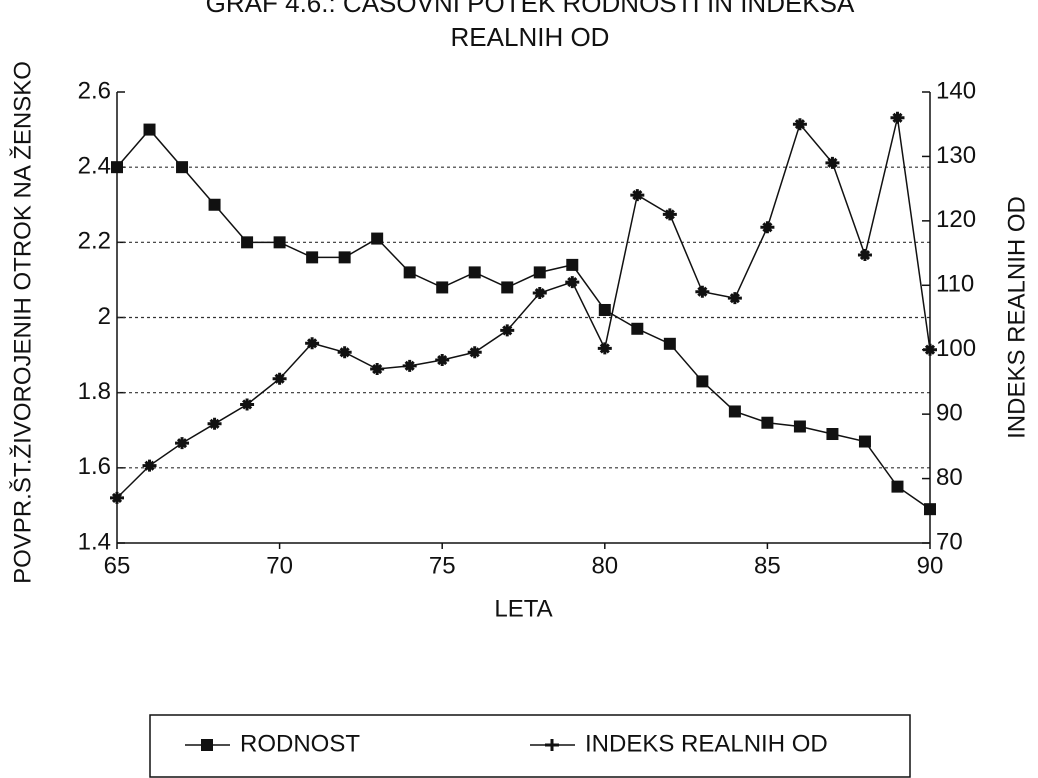 The height and width of the screenshot is (778, 1038). I want to click on y2-tick-label: 80, so click(949, 477).